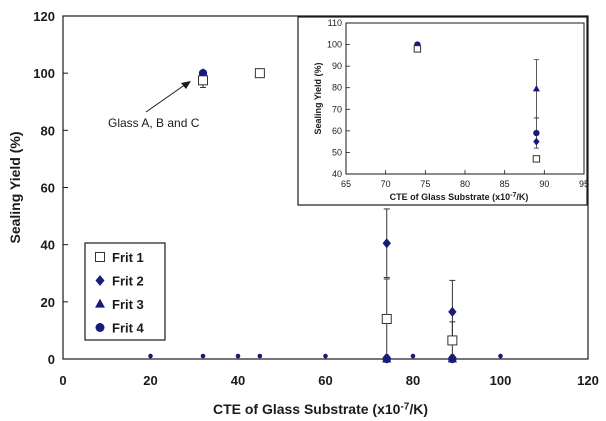 The height and width of the screenshot is (421, 606). I want to click on inset-y-tick-label: 80, so click(337, 88).